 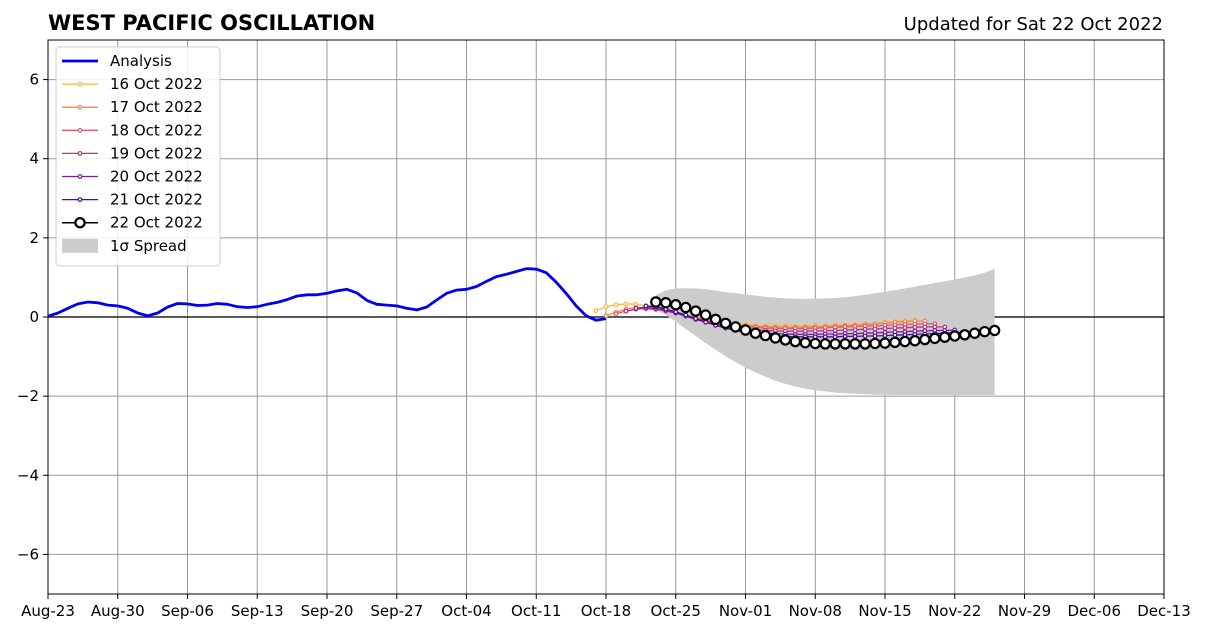 What do you see at coordinates (118, 611) in the screenshot?
I see `x-tick-label: Aug-30` at bounding box center [118, 611].